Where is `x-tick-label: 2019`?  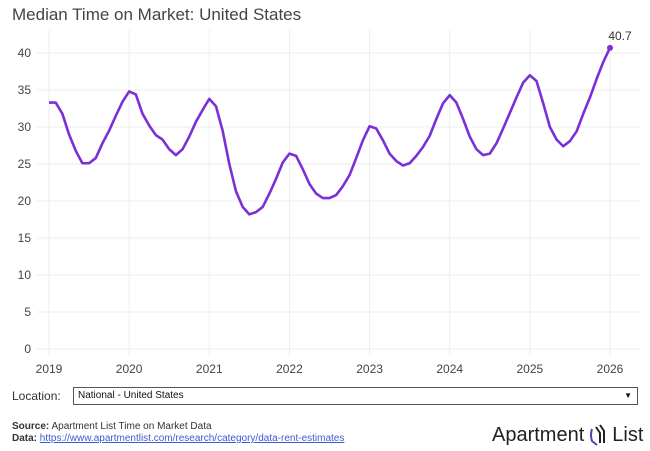 x-tick-label: 2019 is located at coordinates (49, 369).